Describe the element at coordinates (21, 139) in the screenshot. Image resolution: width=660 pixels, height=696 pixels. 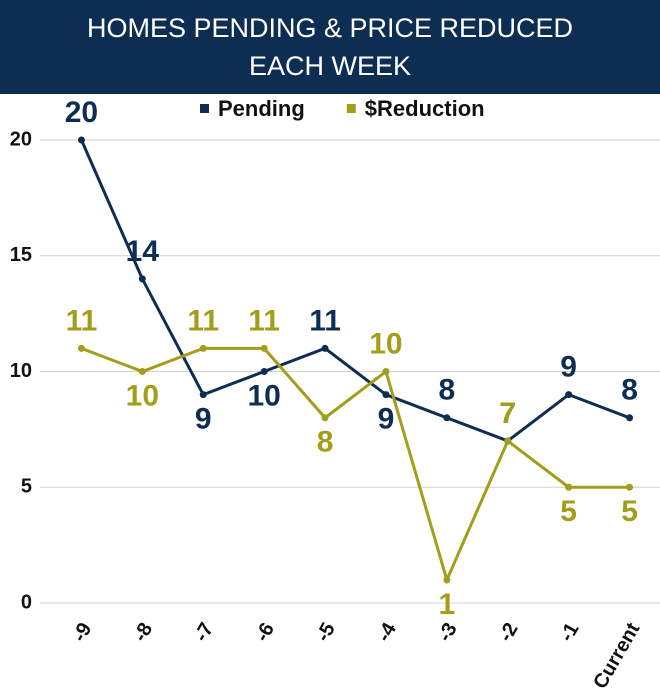
I see `y-tick-label: 20` at that location.